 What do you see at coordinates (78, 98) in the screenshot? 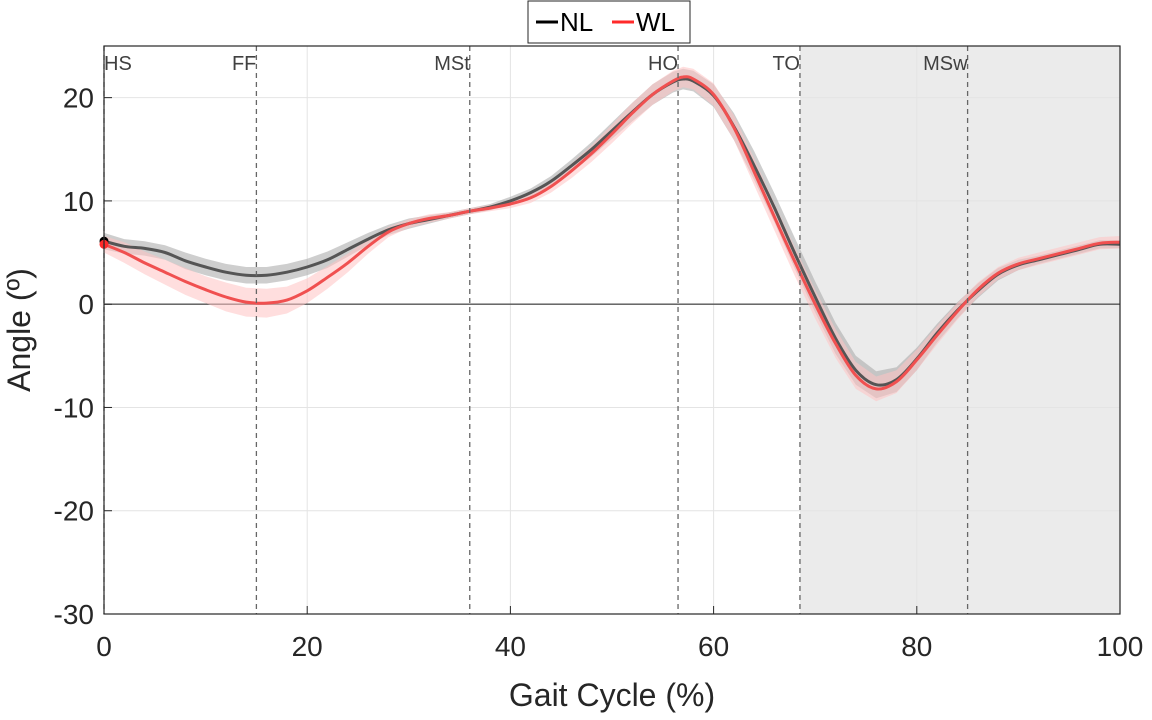
I see `y-tick-label: 20` at bounding box center [78, 98].